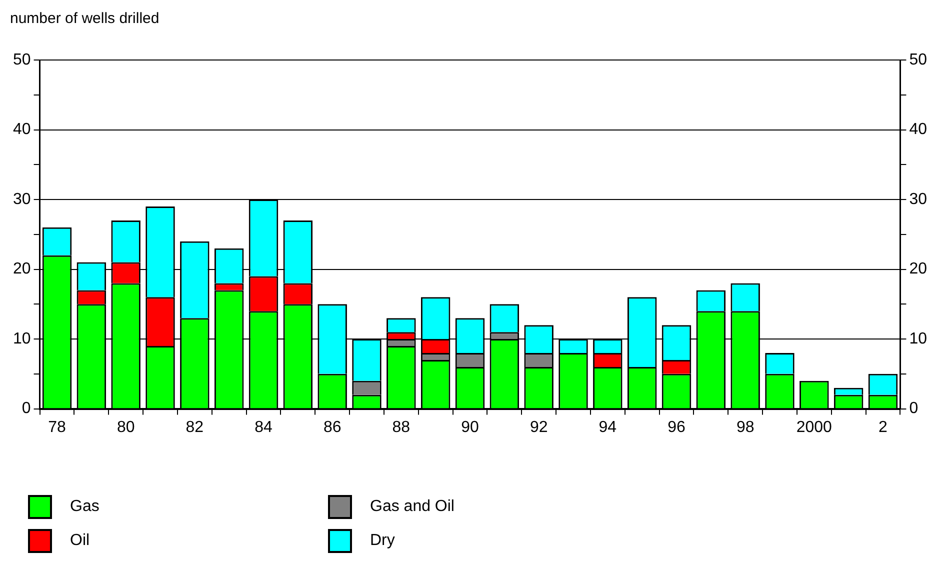 The height and width of the screenshot is (566, 940). Describe the element at coordinates (918, 59) in the screenshot. I see `y2-tick-label: 50` at that location.